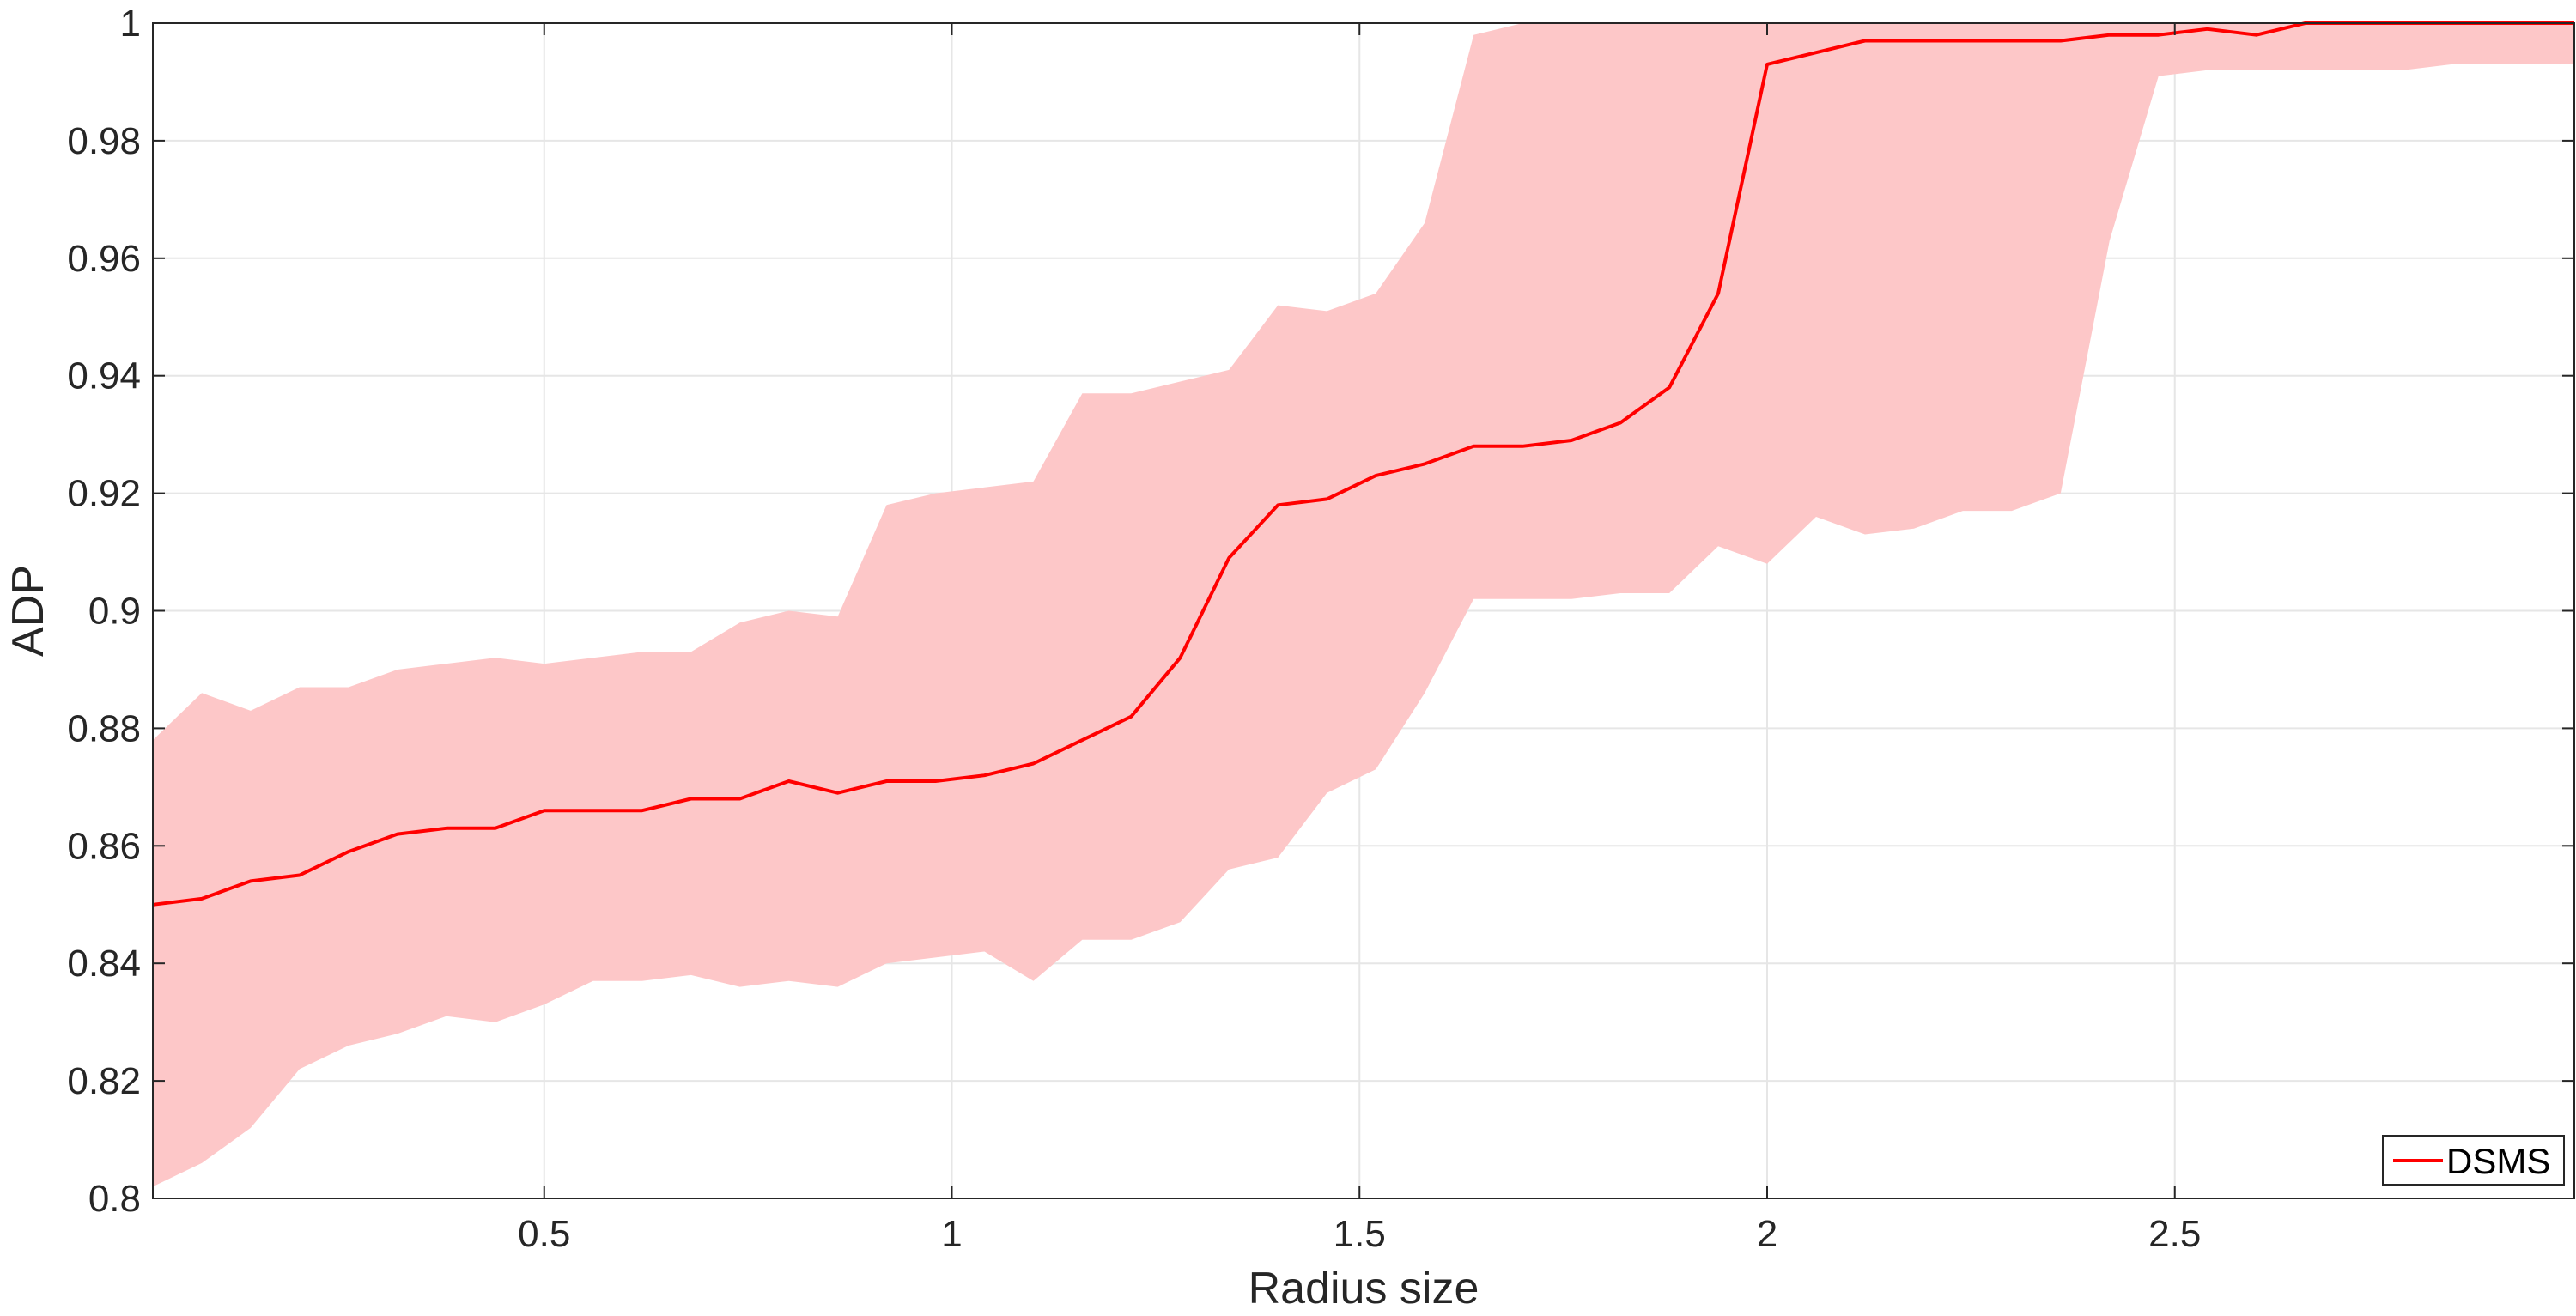 This screenshot has width=2576, height=1316. What do you see at coordinates (104, 728) in the screenshot?
I see `y-tick-label-4: 0.88` at bounding box center [104, 728].